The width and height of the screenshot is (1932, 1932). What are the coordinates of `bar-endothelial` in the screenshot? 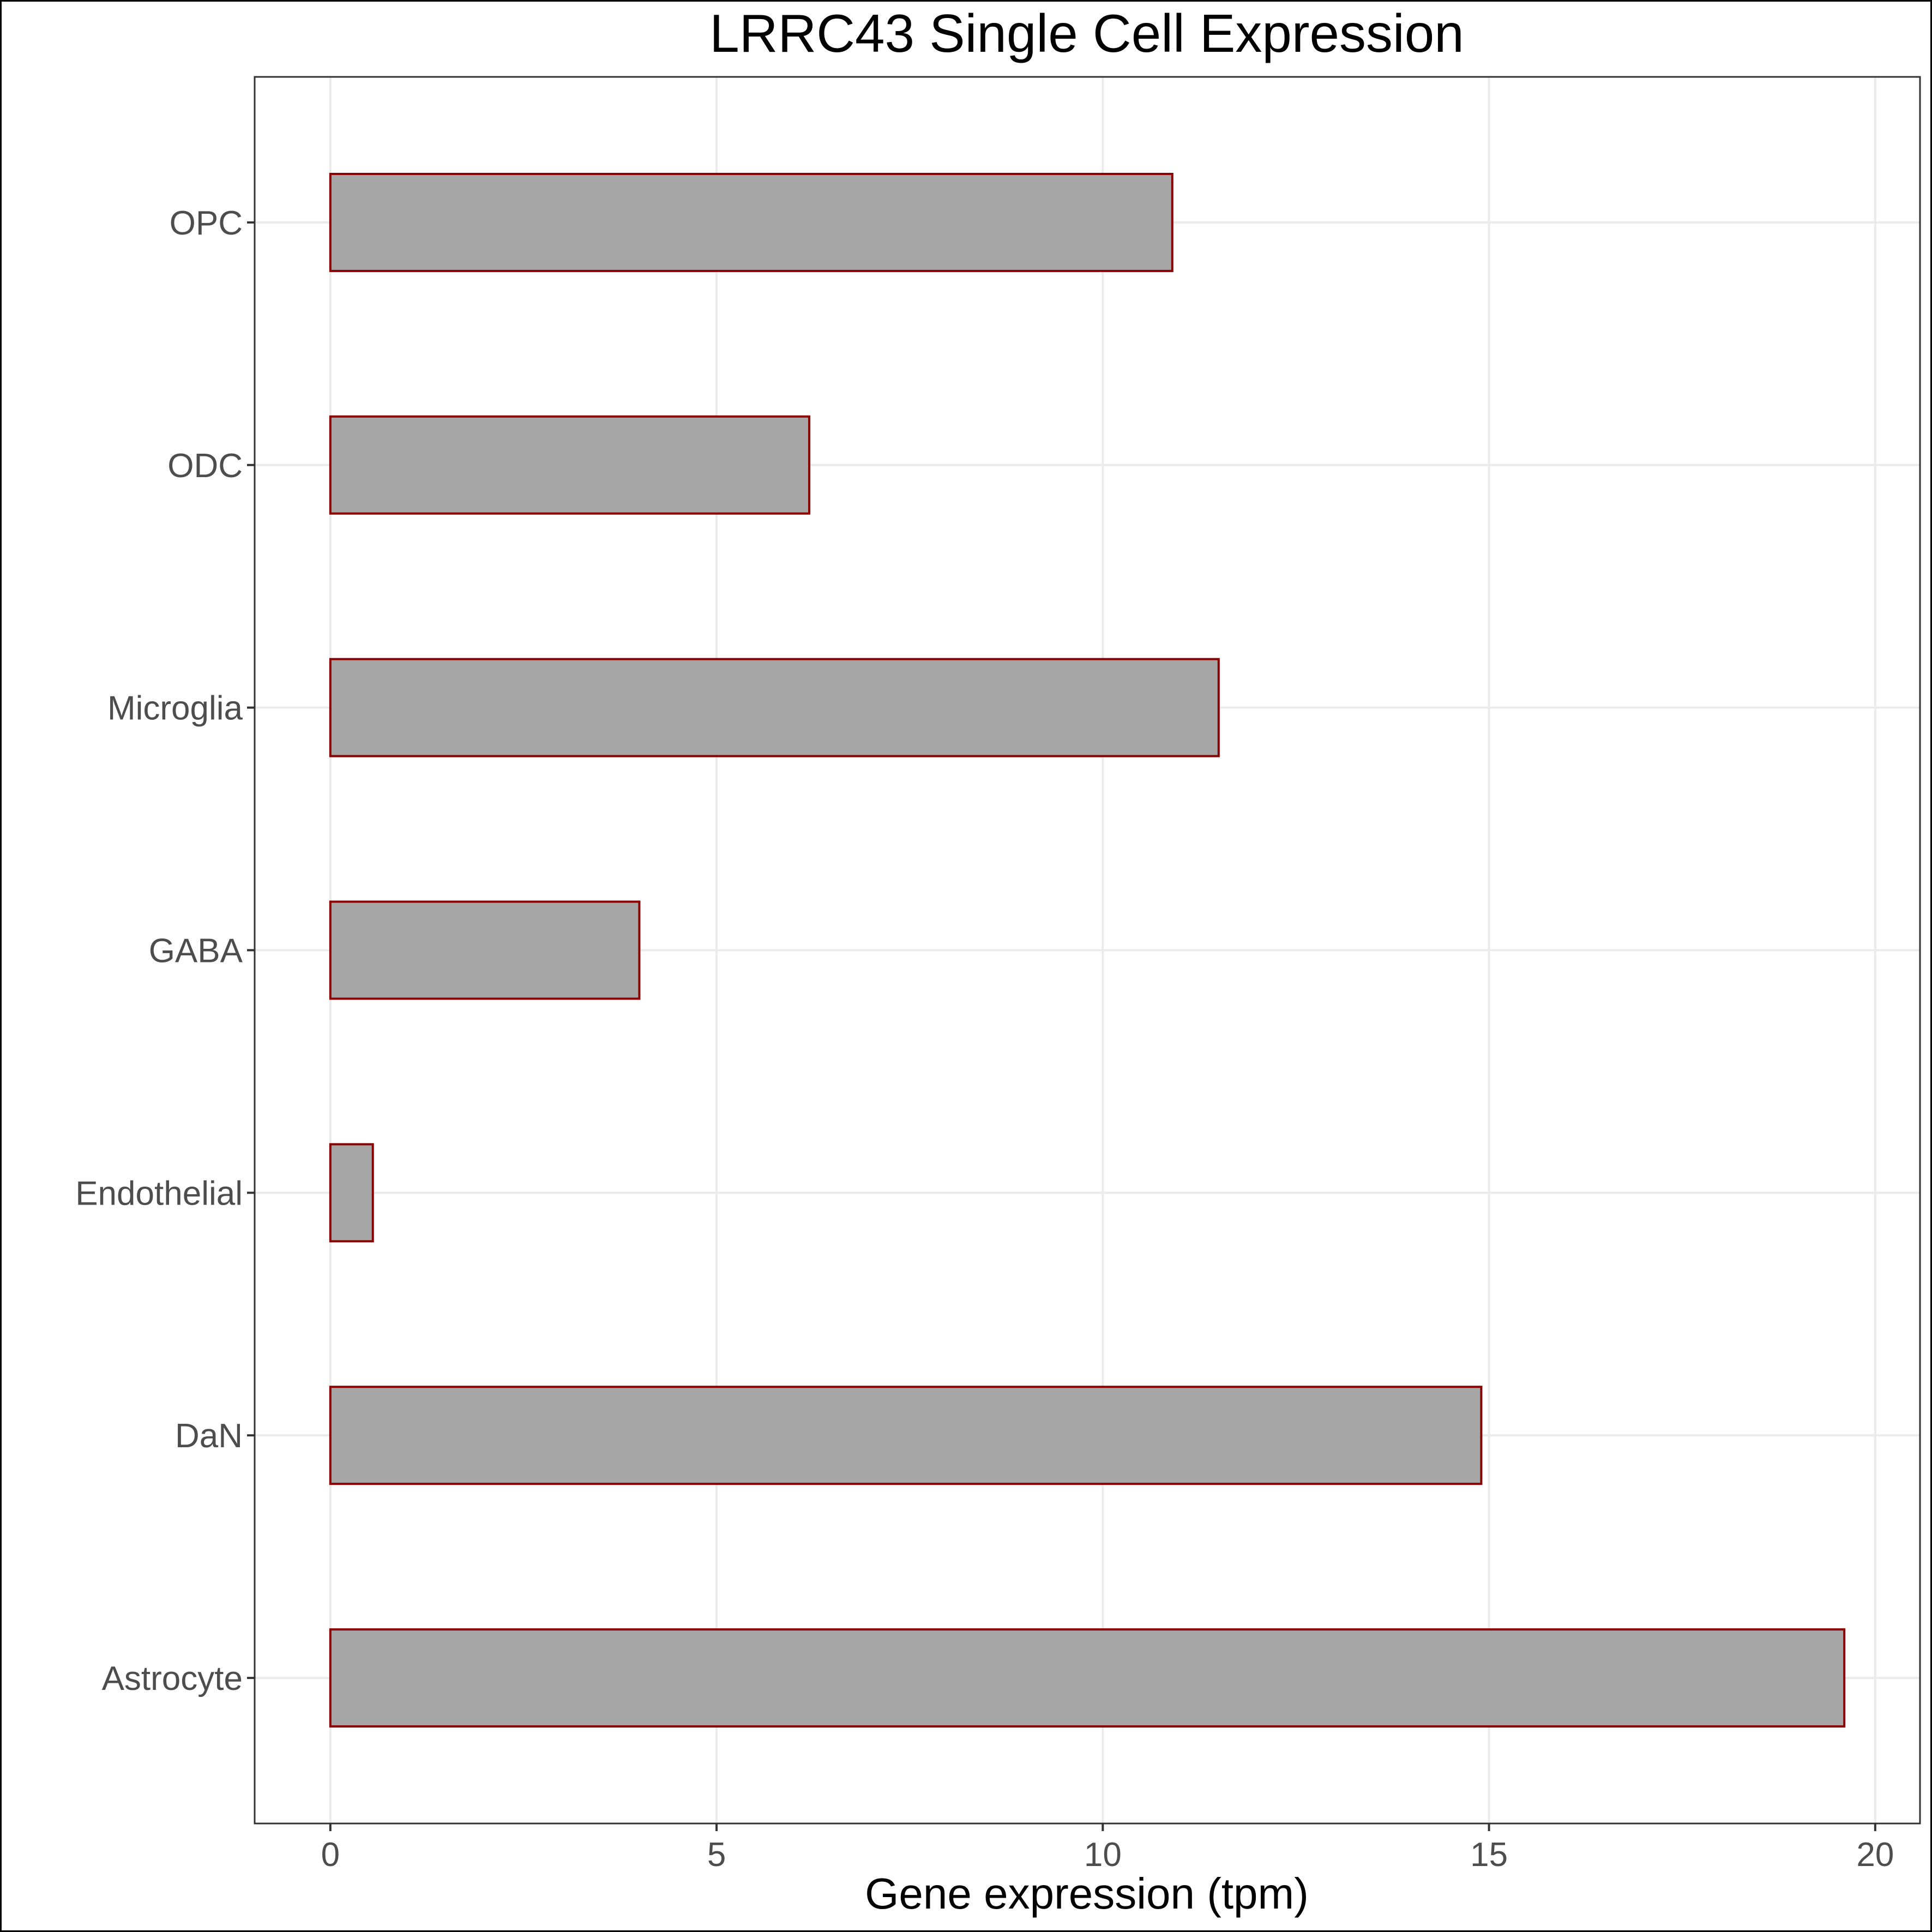 It's located at (351, 1193).